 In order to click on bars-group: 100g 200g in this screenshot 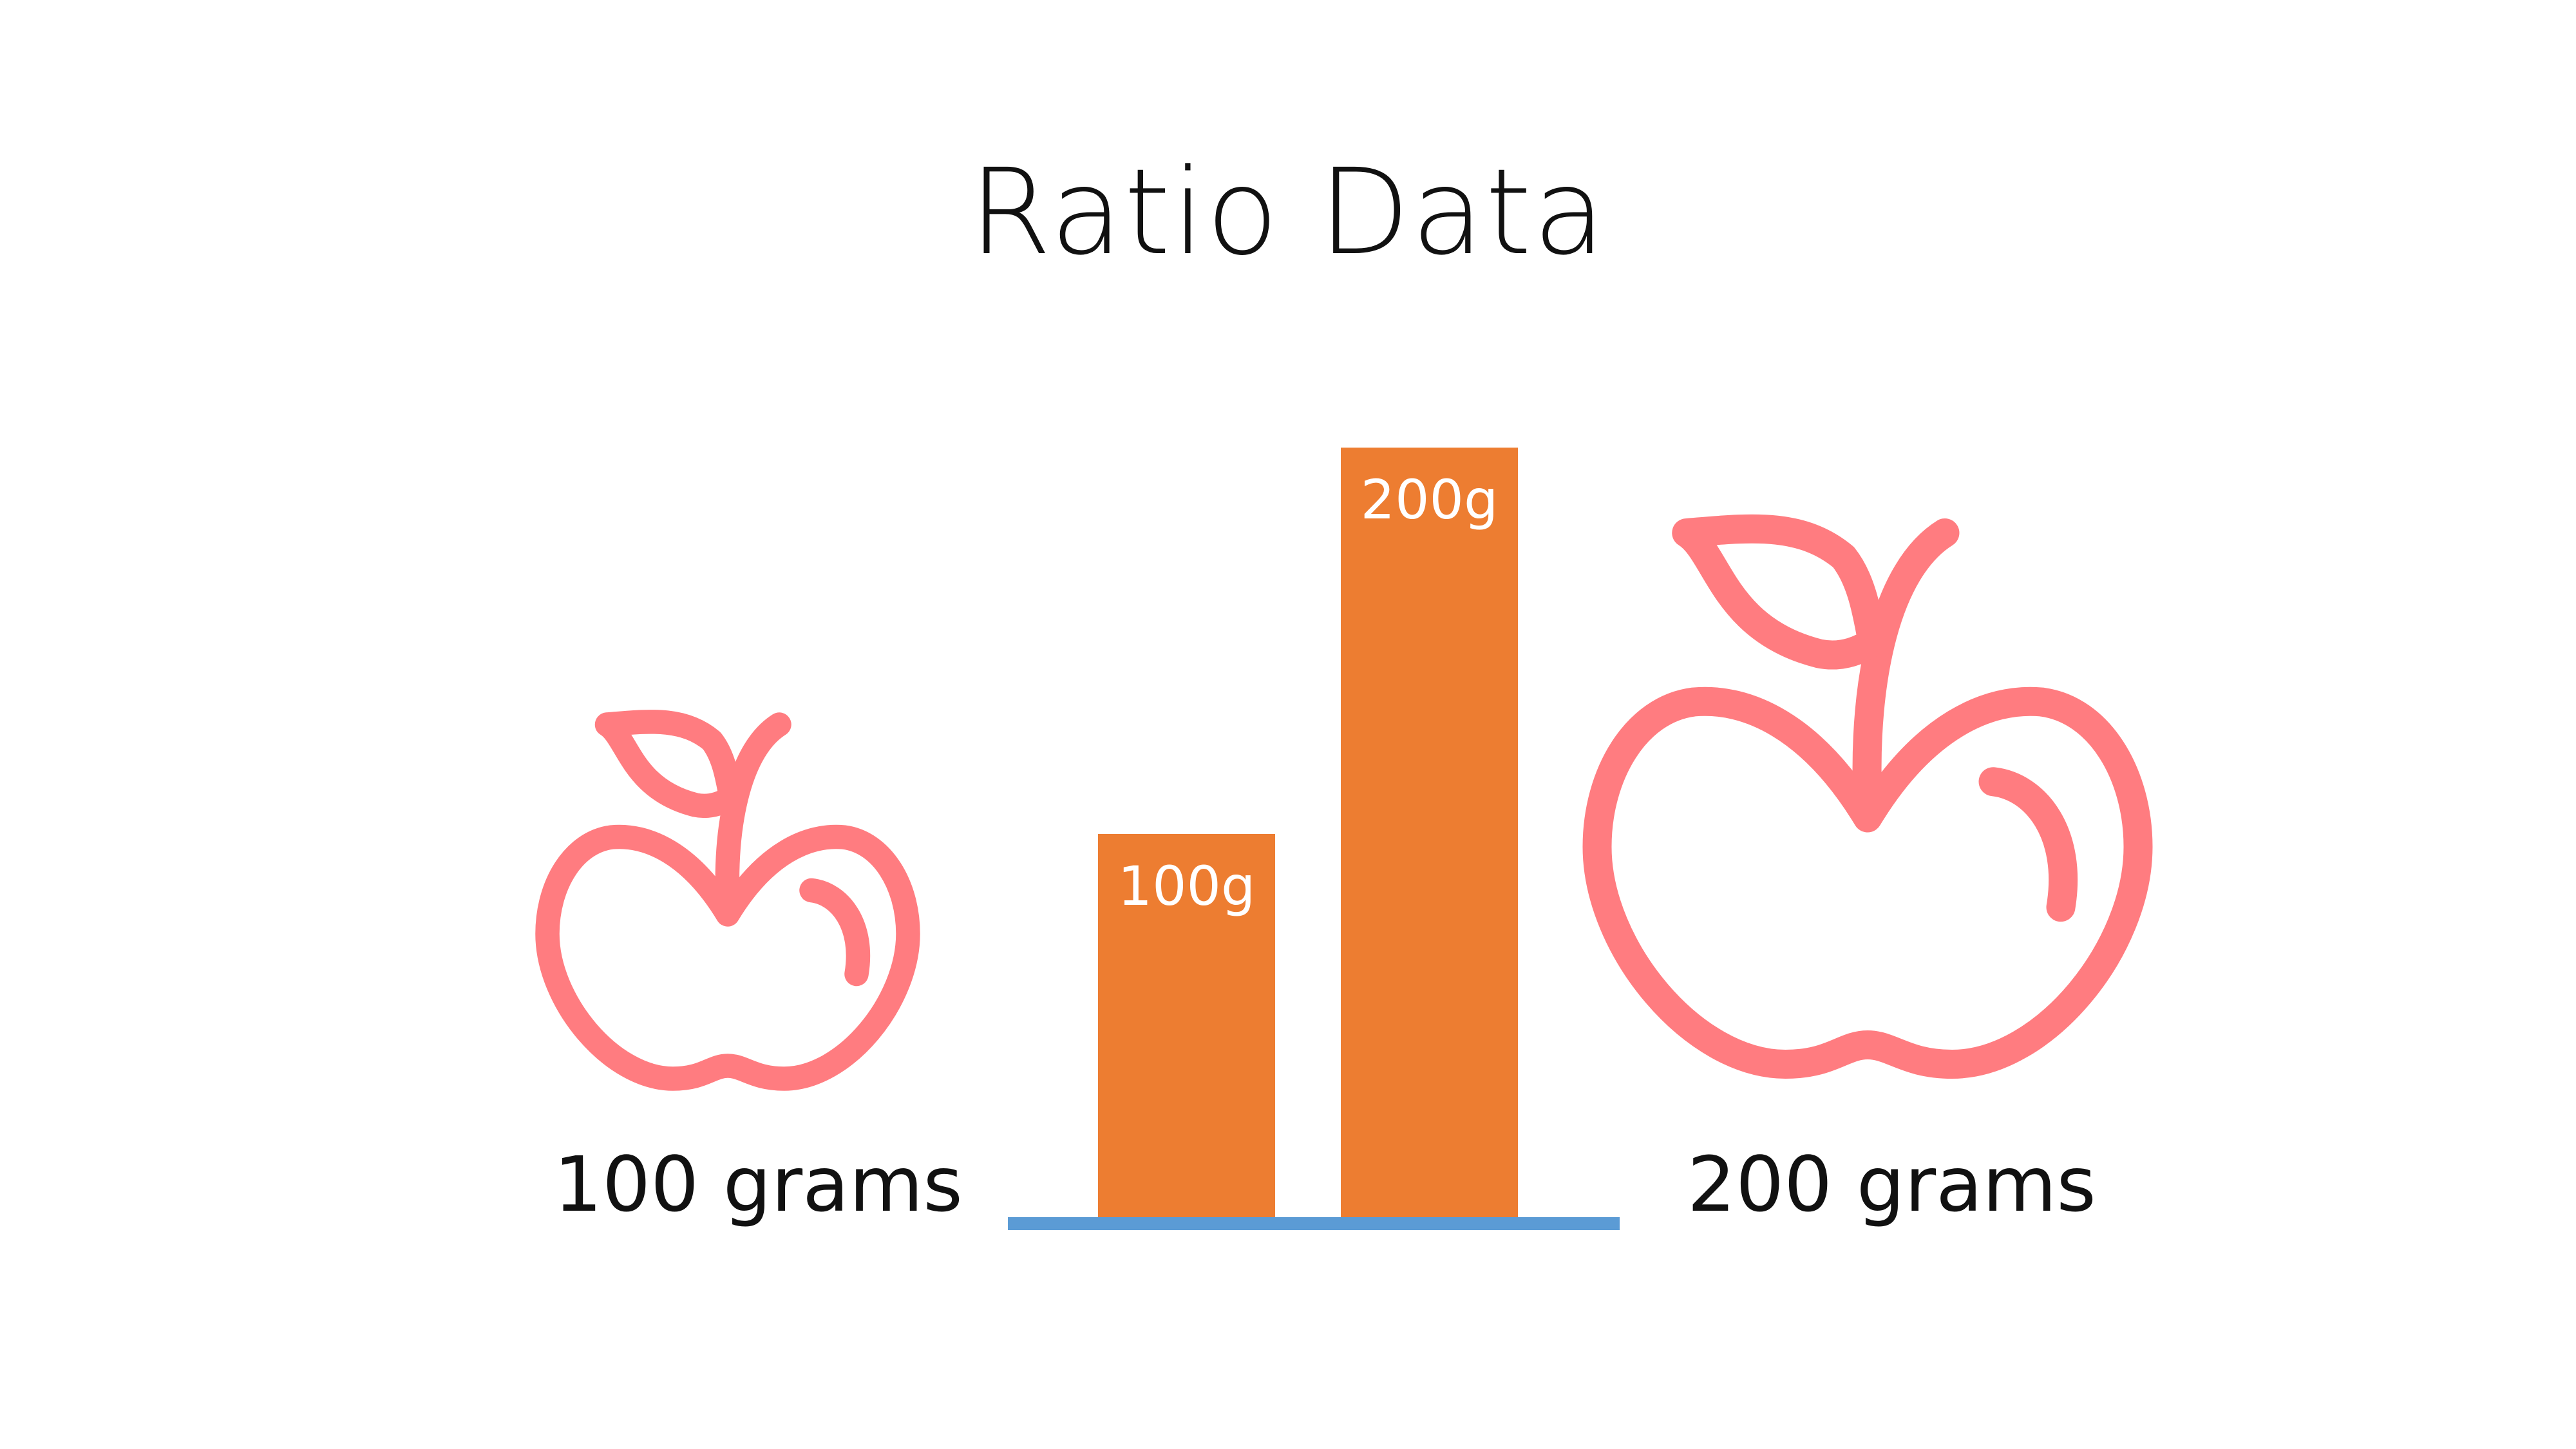, I will do `click(1308, 834)`.